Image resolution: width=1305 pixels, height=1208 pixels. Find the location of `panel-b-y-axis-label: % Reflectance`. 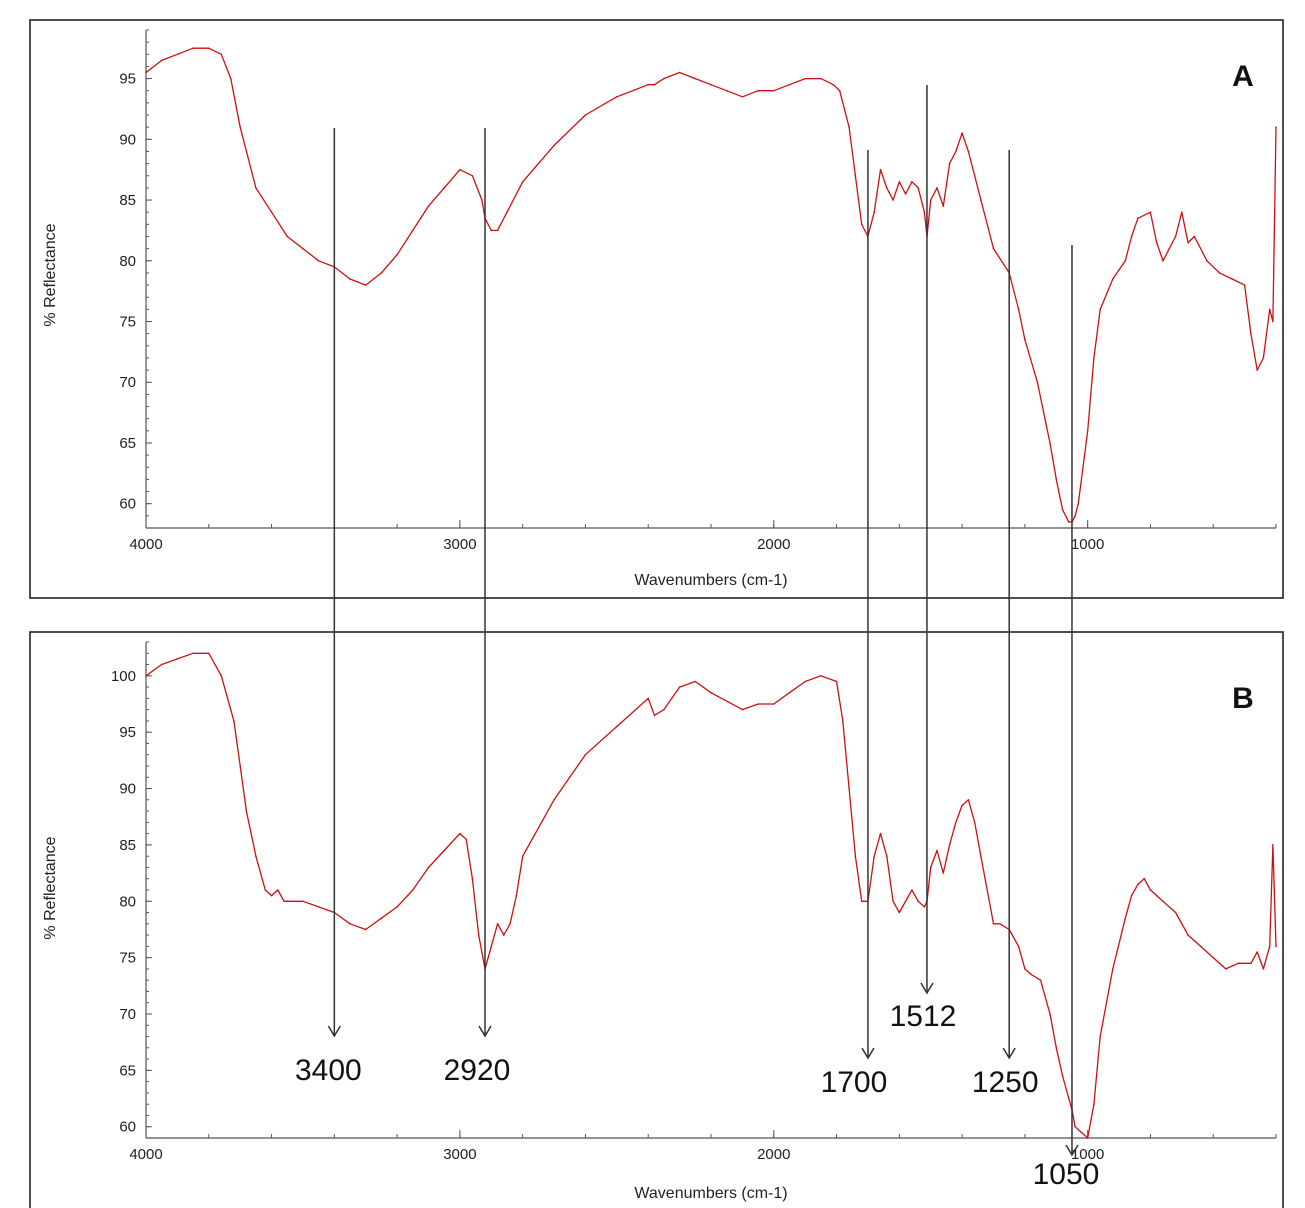

panel-b-y-axis-label: % Reflectance is located at coordinates (50, 887).